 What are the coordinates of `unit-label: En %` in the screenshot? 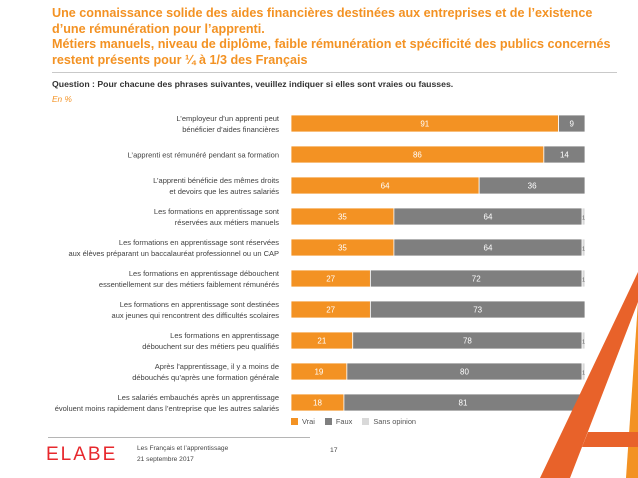 It's located at (62, 99).